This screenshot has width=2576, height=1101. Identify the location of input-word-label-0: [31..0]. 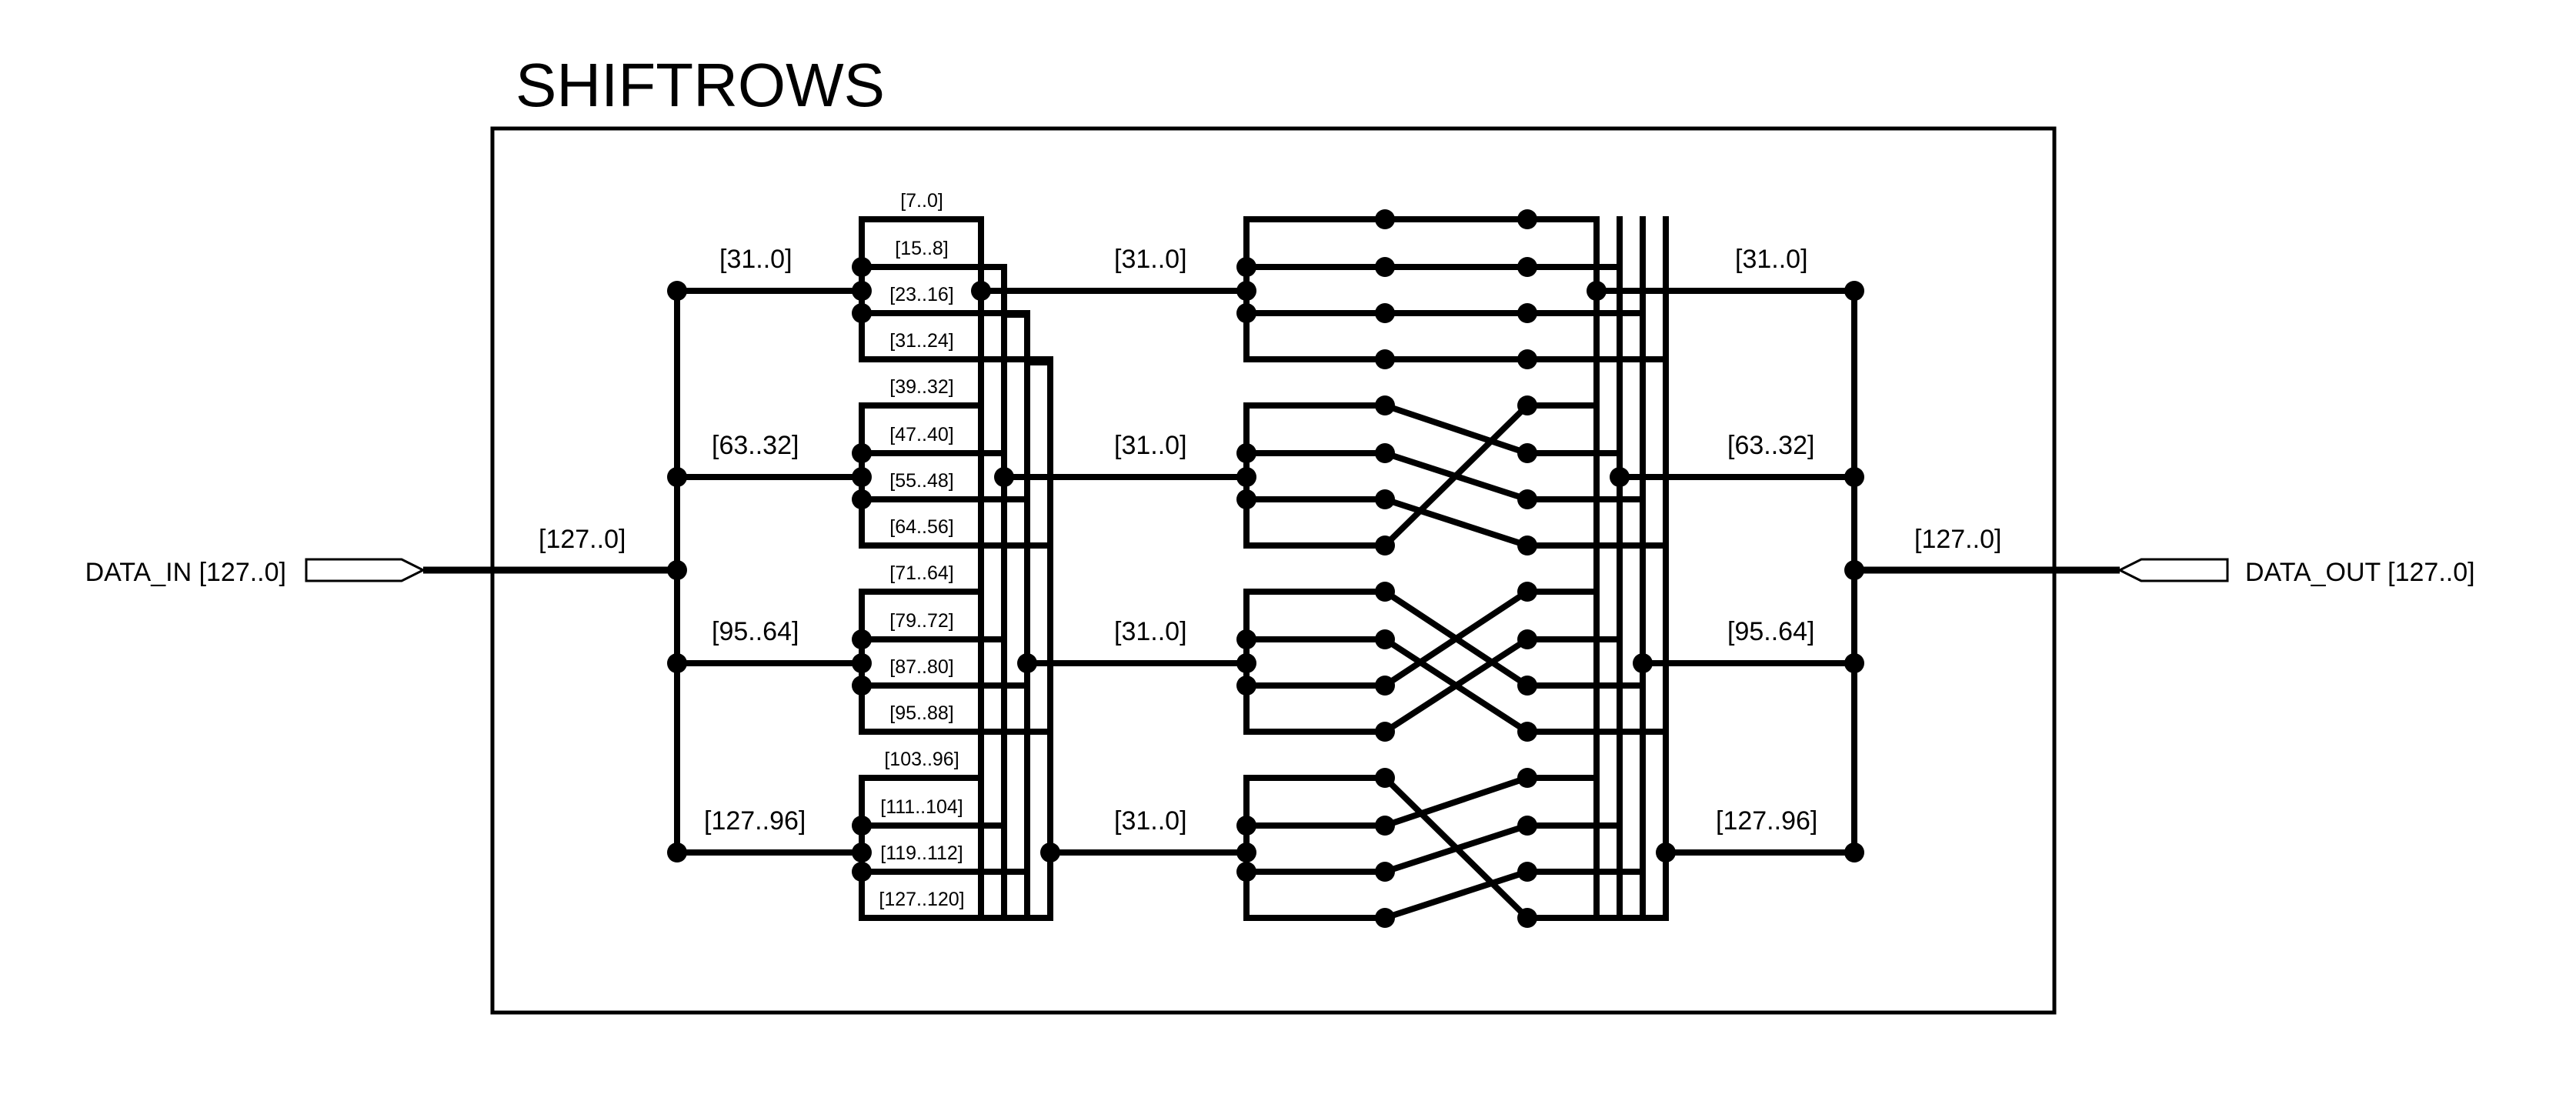
(756, 259).